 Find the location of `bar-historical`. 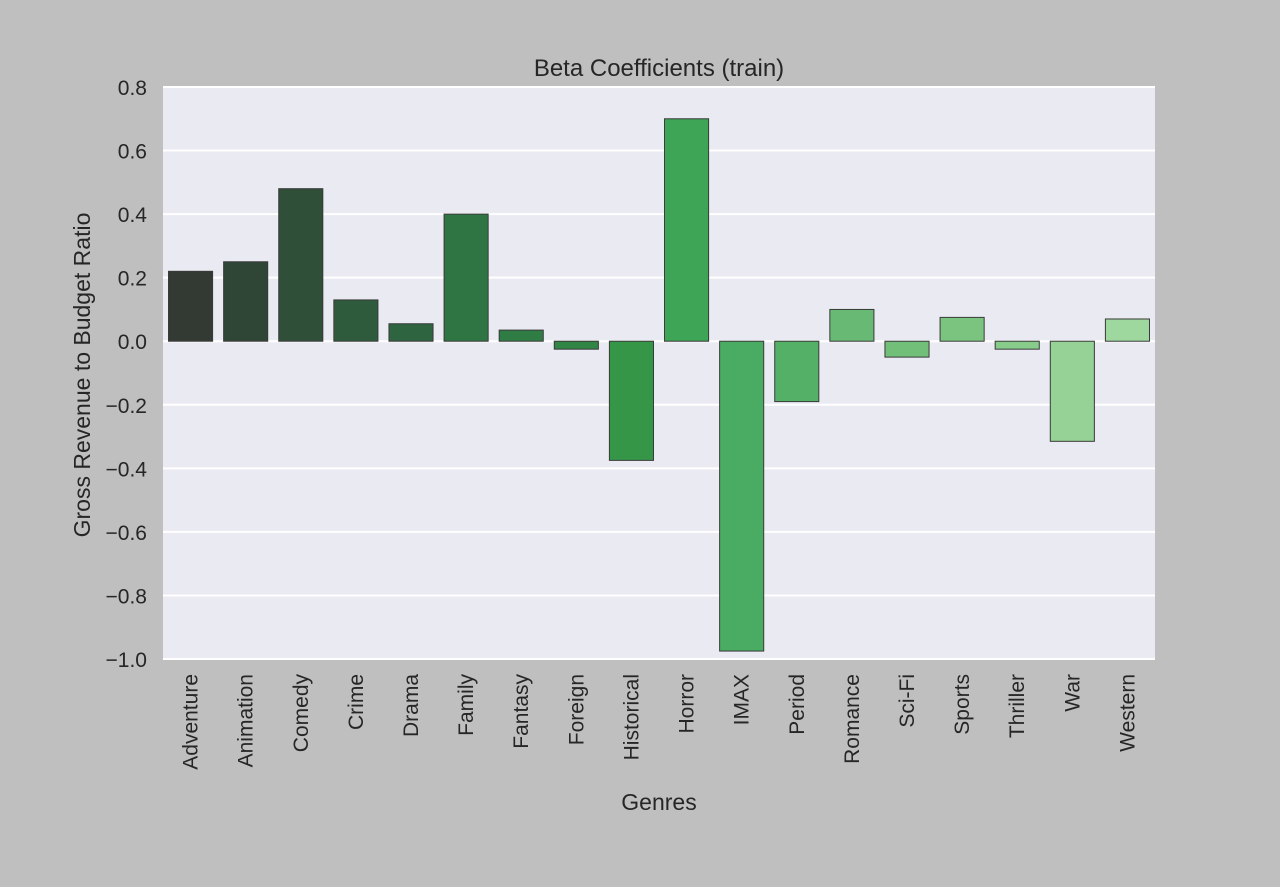

bar-historical is located at coordinates (631, 400).